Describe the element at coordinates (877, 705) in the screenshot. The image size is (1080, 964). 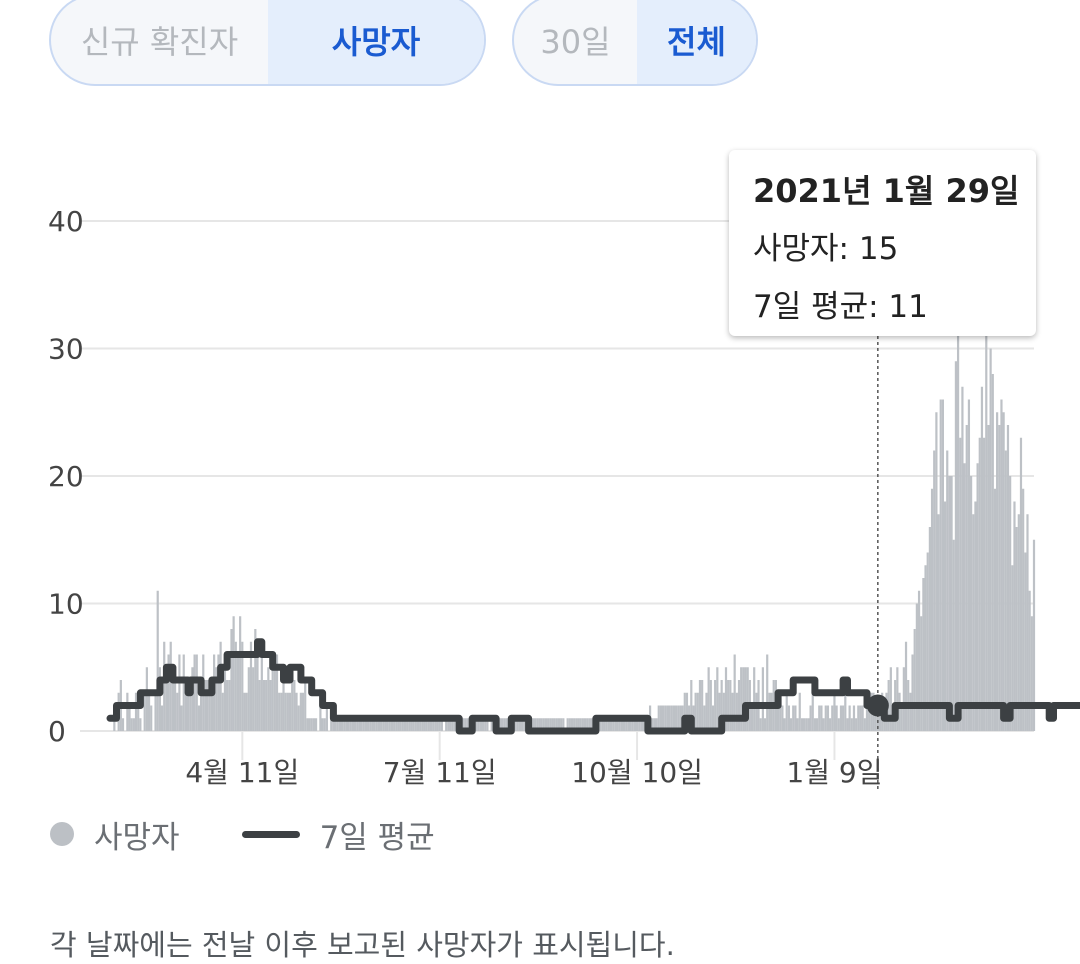
I see `highlight-point` at that location.